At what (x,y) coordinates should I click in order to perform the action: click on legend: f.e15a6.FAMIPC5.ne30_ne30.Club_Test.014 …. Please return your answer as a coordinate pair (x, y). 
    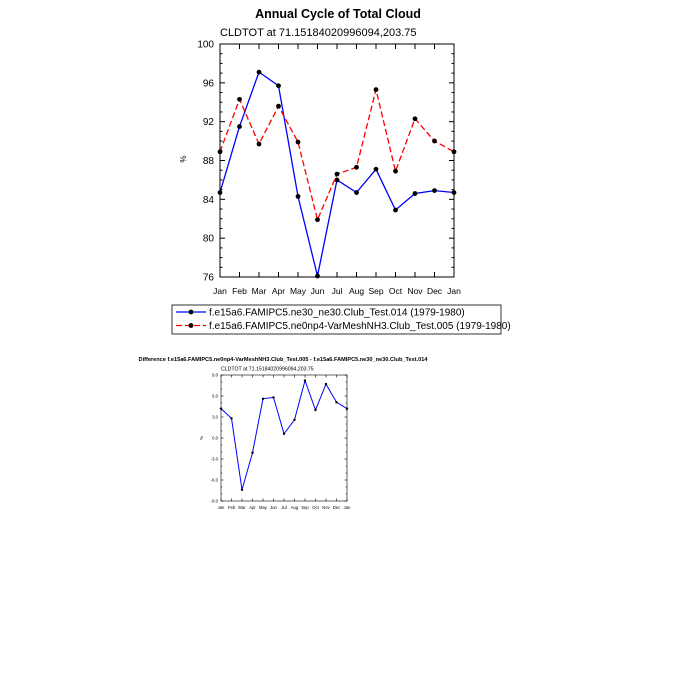
    Looking at the image, I should click on (341, 319).